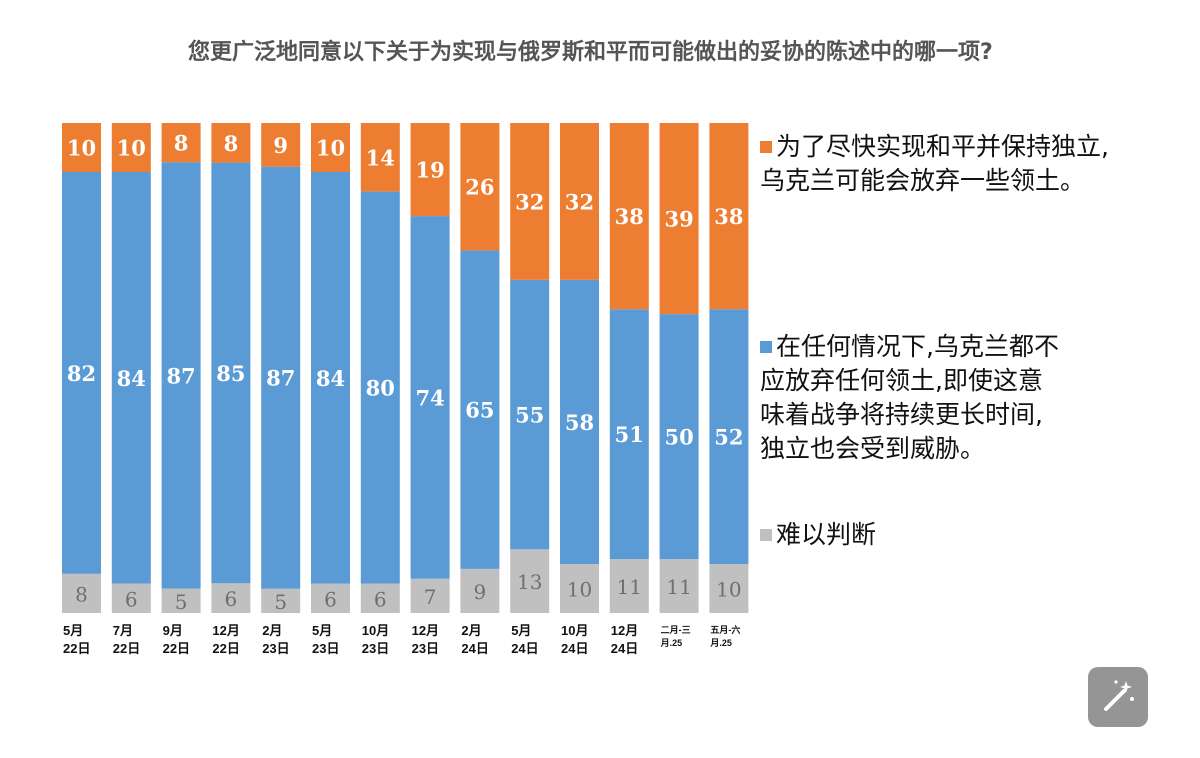 This screenshot has height=758, width=1200. I want to click on x-tick-label-12-0: 二月-三, so click(676, 630).